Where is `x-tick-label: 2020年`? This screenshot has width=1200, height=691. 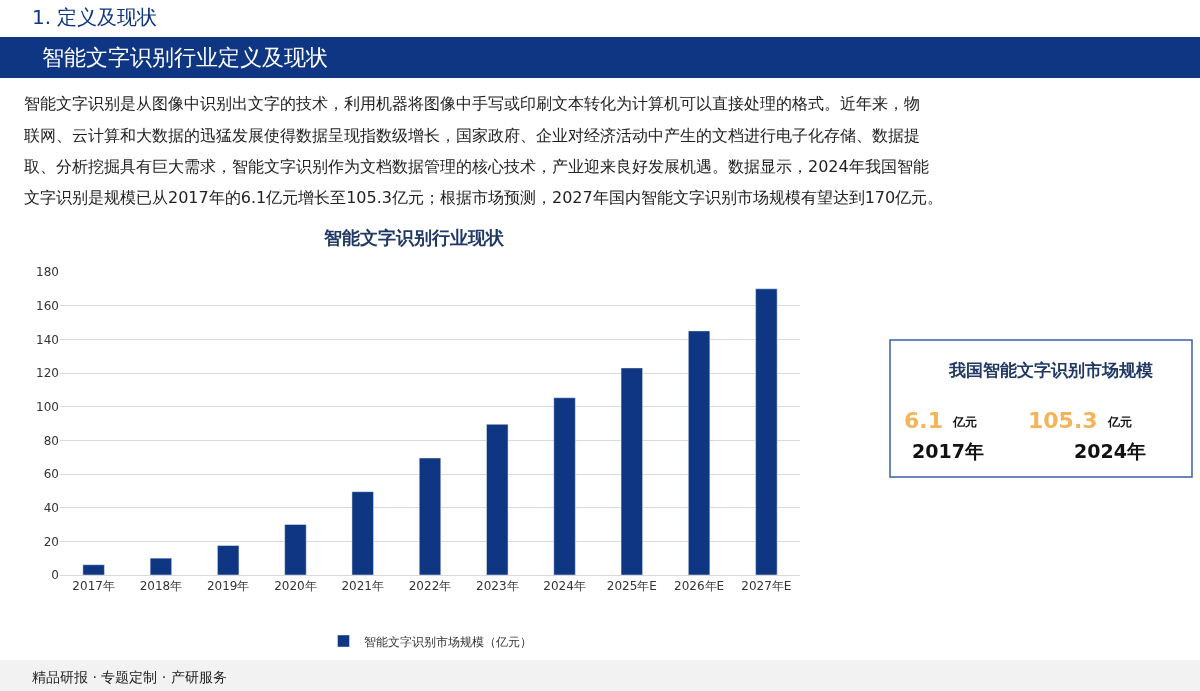 x-tick-label: 2020年 is located at coordinates (295, 586).